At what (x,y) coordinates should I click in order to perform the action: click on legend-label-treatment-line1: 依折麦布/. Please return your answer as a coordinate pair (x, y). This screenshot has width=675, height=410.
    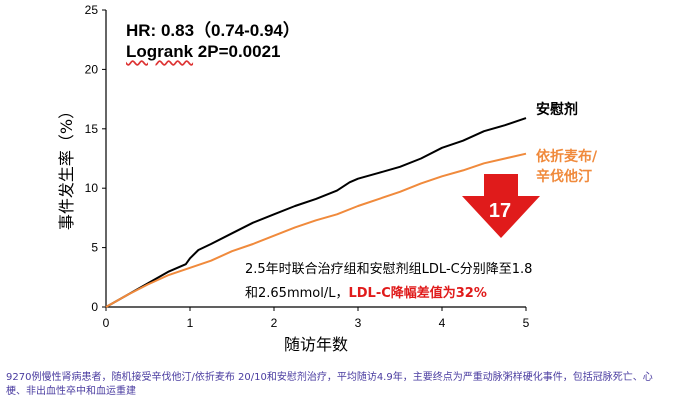
    Looking at the image, I should click on (567, 157).